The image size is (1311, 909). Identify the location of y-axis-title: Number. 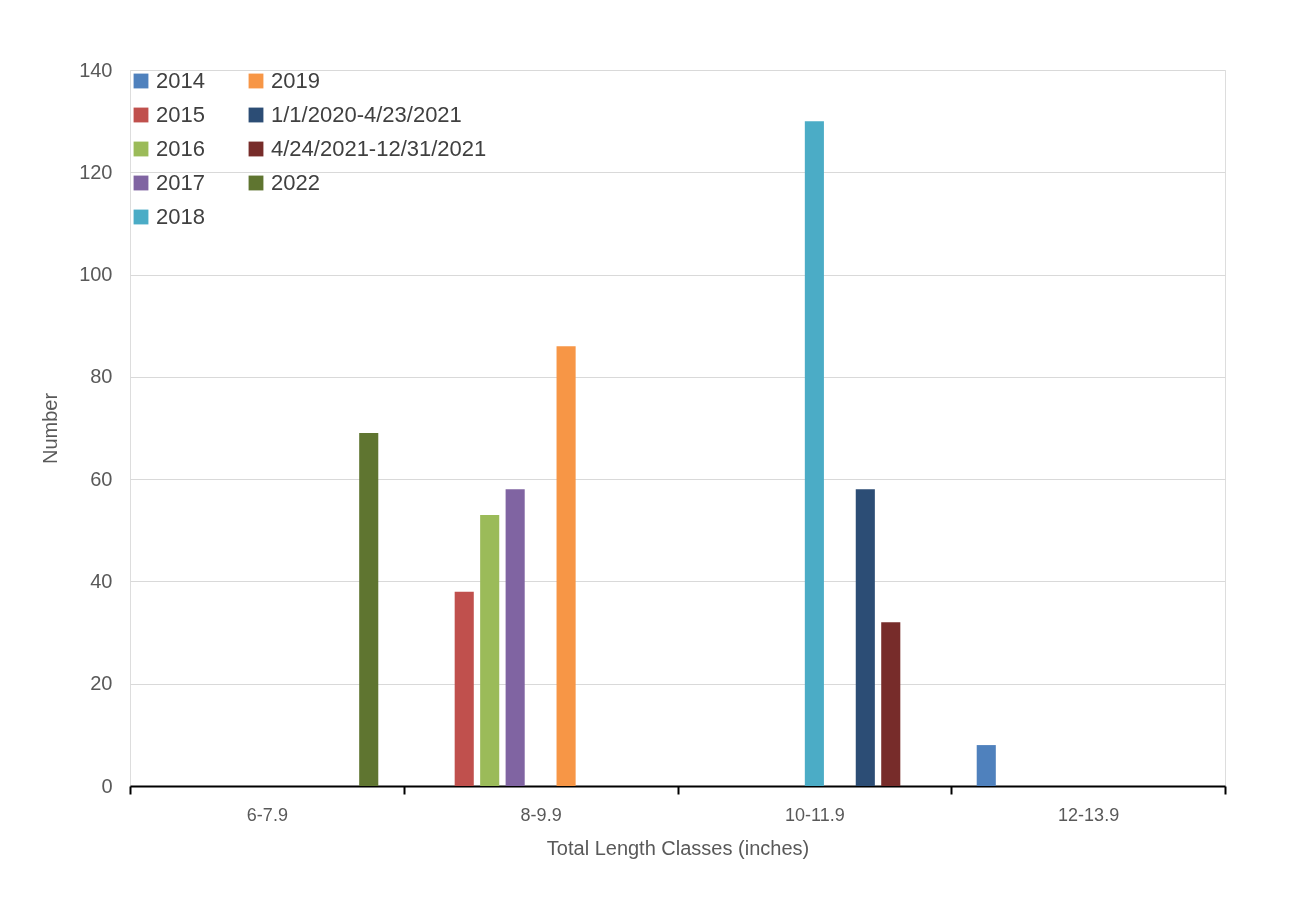
(50, 428).